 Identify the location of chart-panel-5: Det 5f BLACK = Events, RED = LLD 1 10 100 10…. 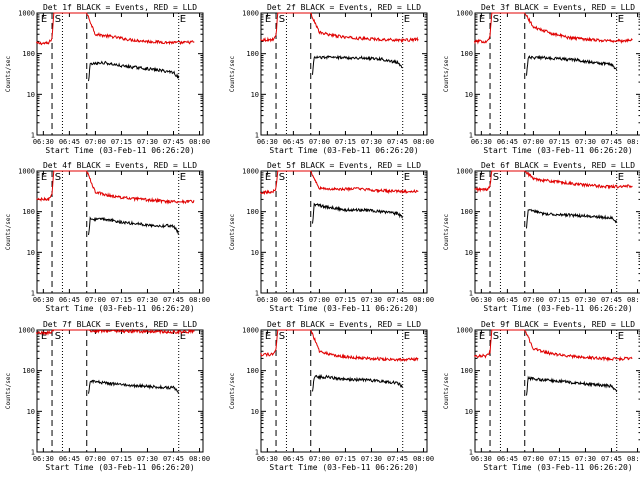
(331, 237).